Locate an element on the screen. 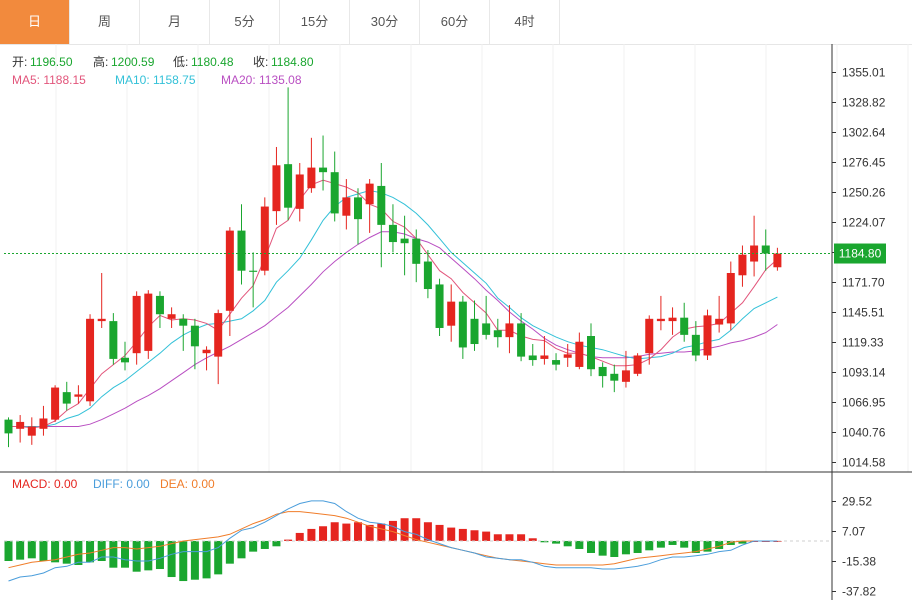 The width and height of the screenshot is (912, 600). price-tick-label: 1066.95 is located at coordinates (864, 403).